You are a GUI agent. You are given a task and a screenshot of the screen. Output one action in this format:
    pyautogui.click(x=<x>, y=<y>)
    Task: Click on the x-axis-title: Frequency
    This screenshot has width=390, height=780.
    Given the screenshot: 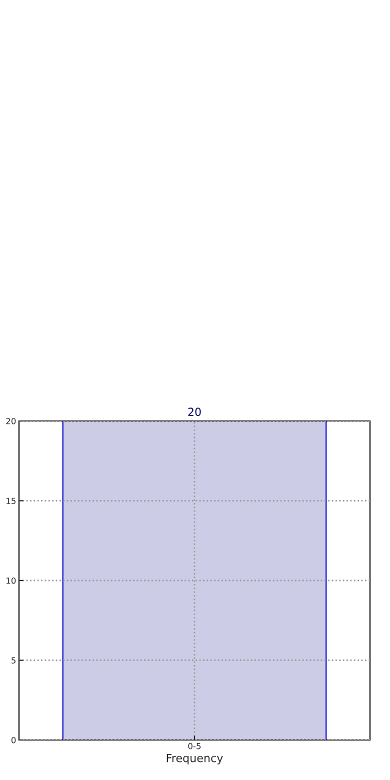 What is the action you would take?
    pyautogui.click(x=194, y=759)
    